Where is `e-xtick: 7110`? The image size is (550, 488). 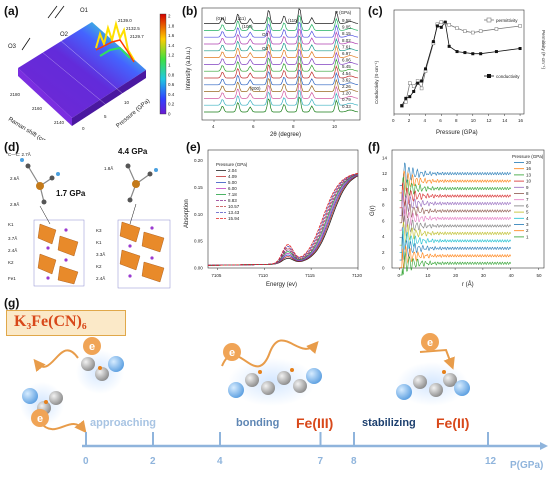 e-xtick: 7110 is located at coordinates (263, 275).